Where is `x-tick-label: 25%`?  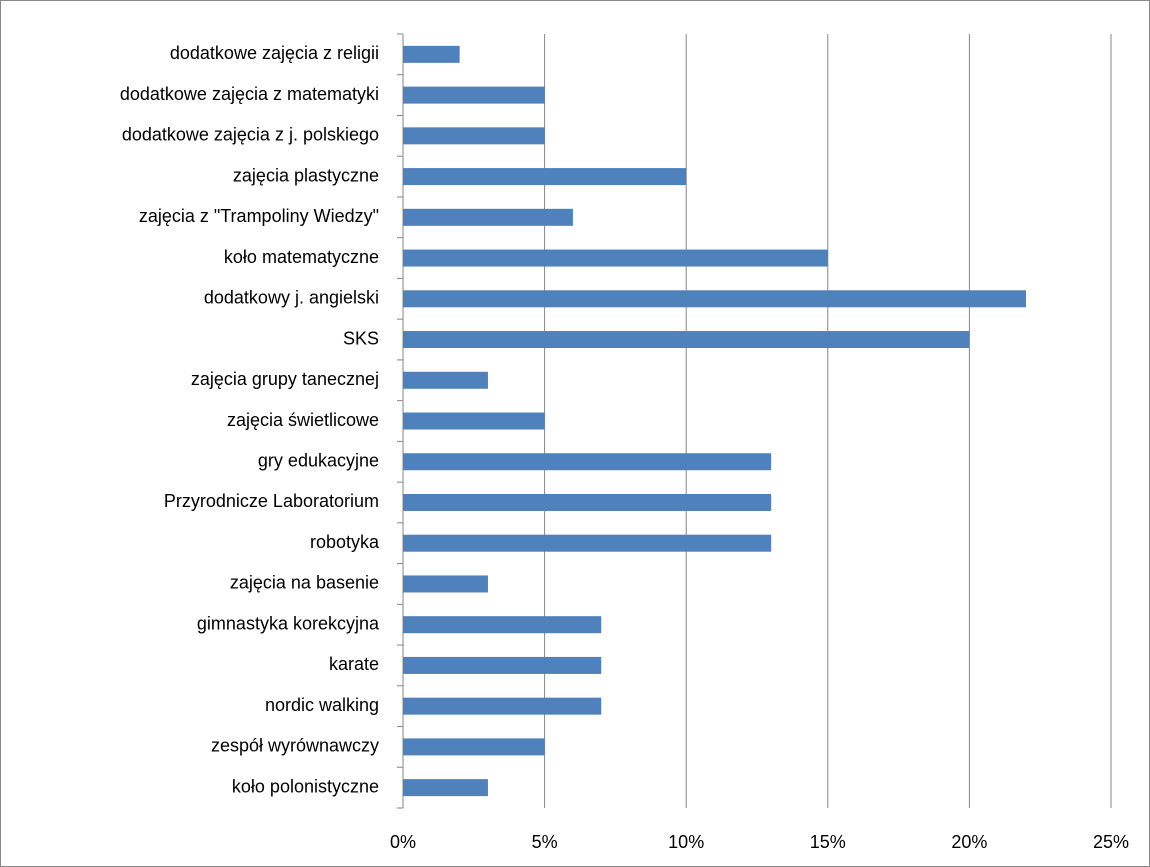
x-tick-label: 25% is located at coordinates (1111, 842).